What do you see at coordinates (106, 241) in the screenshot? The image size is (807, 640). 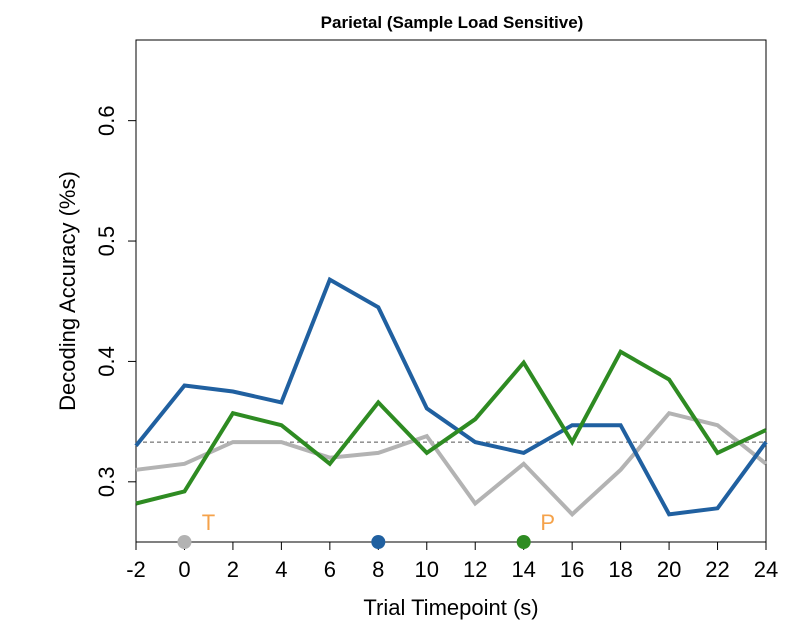 I see `y-tick-label: 0.5` at bounding box center [106, 241].